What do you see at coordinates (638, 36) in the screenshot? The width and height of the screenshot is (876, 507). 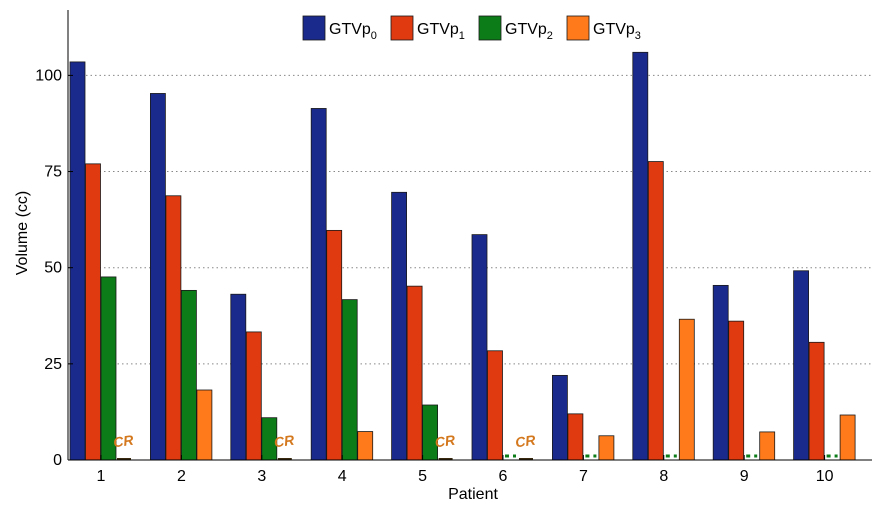 I see `legend-series-subscript: 3` at bounding box center [638, 36].